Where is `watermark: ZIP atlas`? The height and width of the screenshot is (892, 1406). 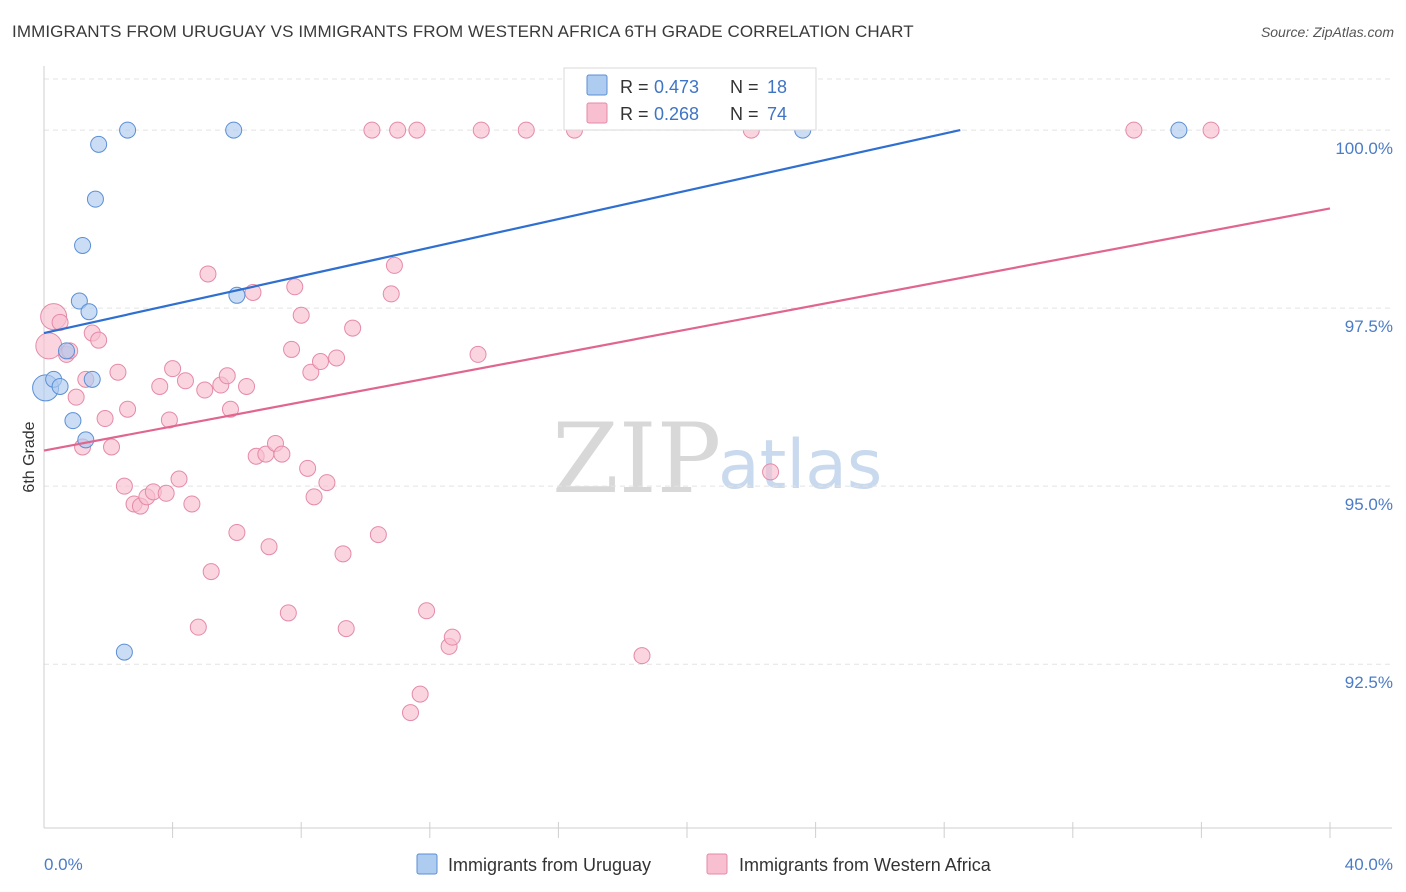
watermark: ZIP atlas is located at coordinates (717, 459).